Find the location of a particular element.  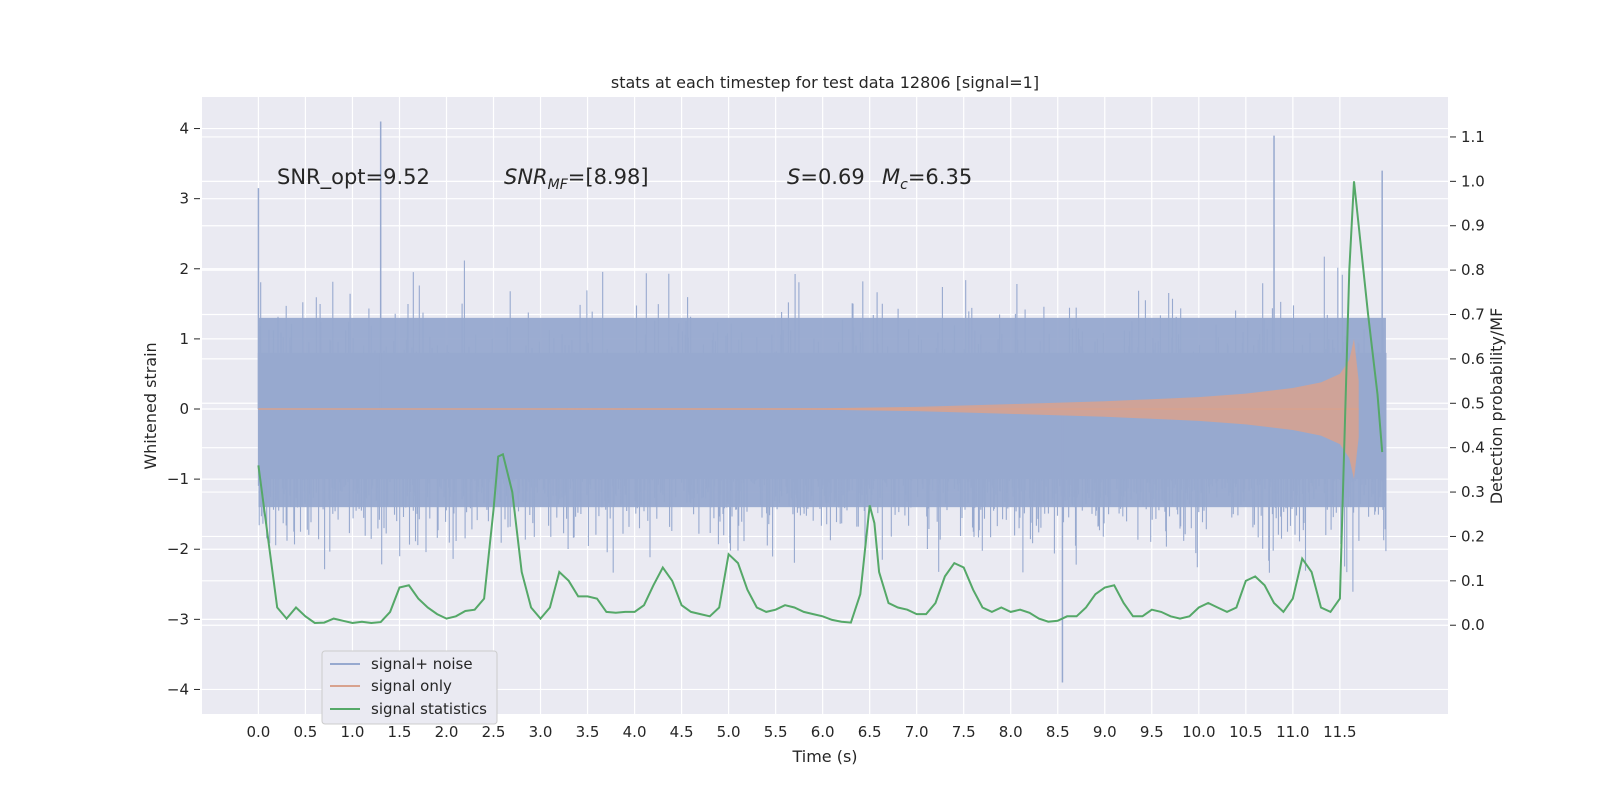

y-tick-label: −1 is located at coordinates (178, 479).